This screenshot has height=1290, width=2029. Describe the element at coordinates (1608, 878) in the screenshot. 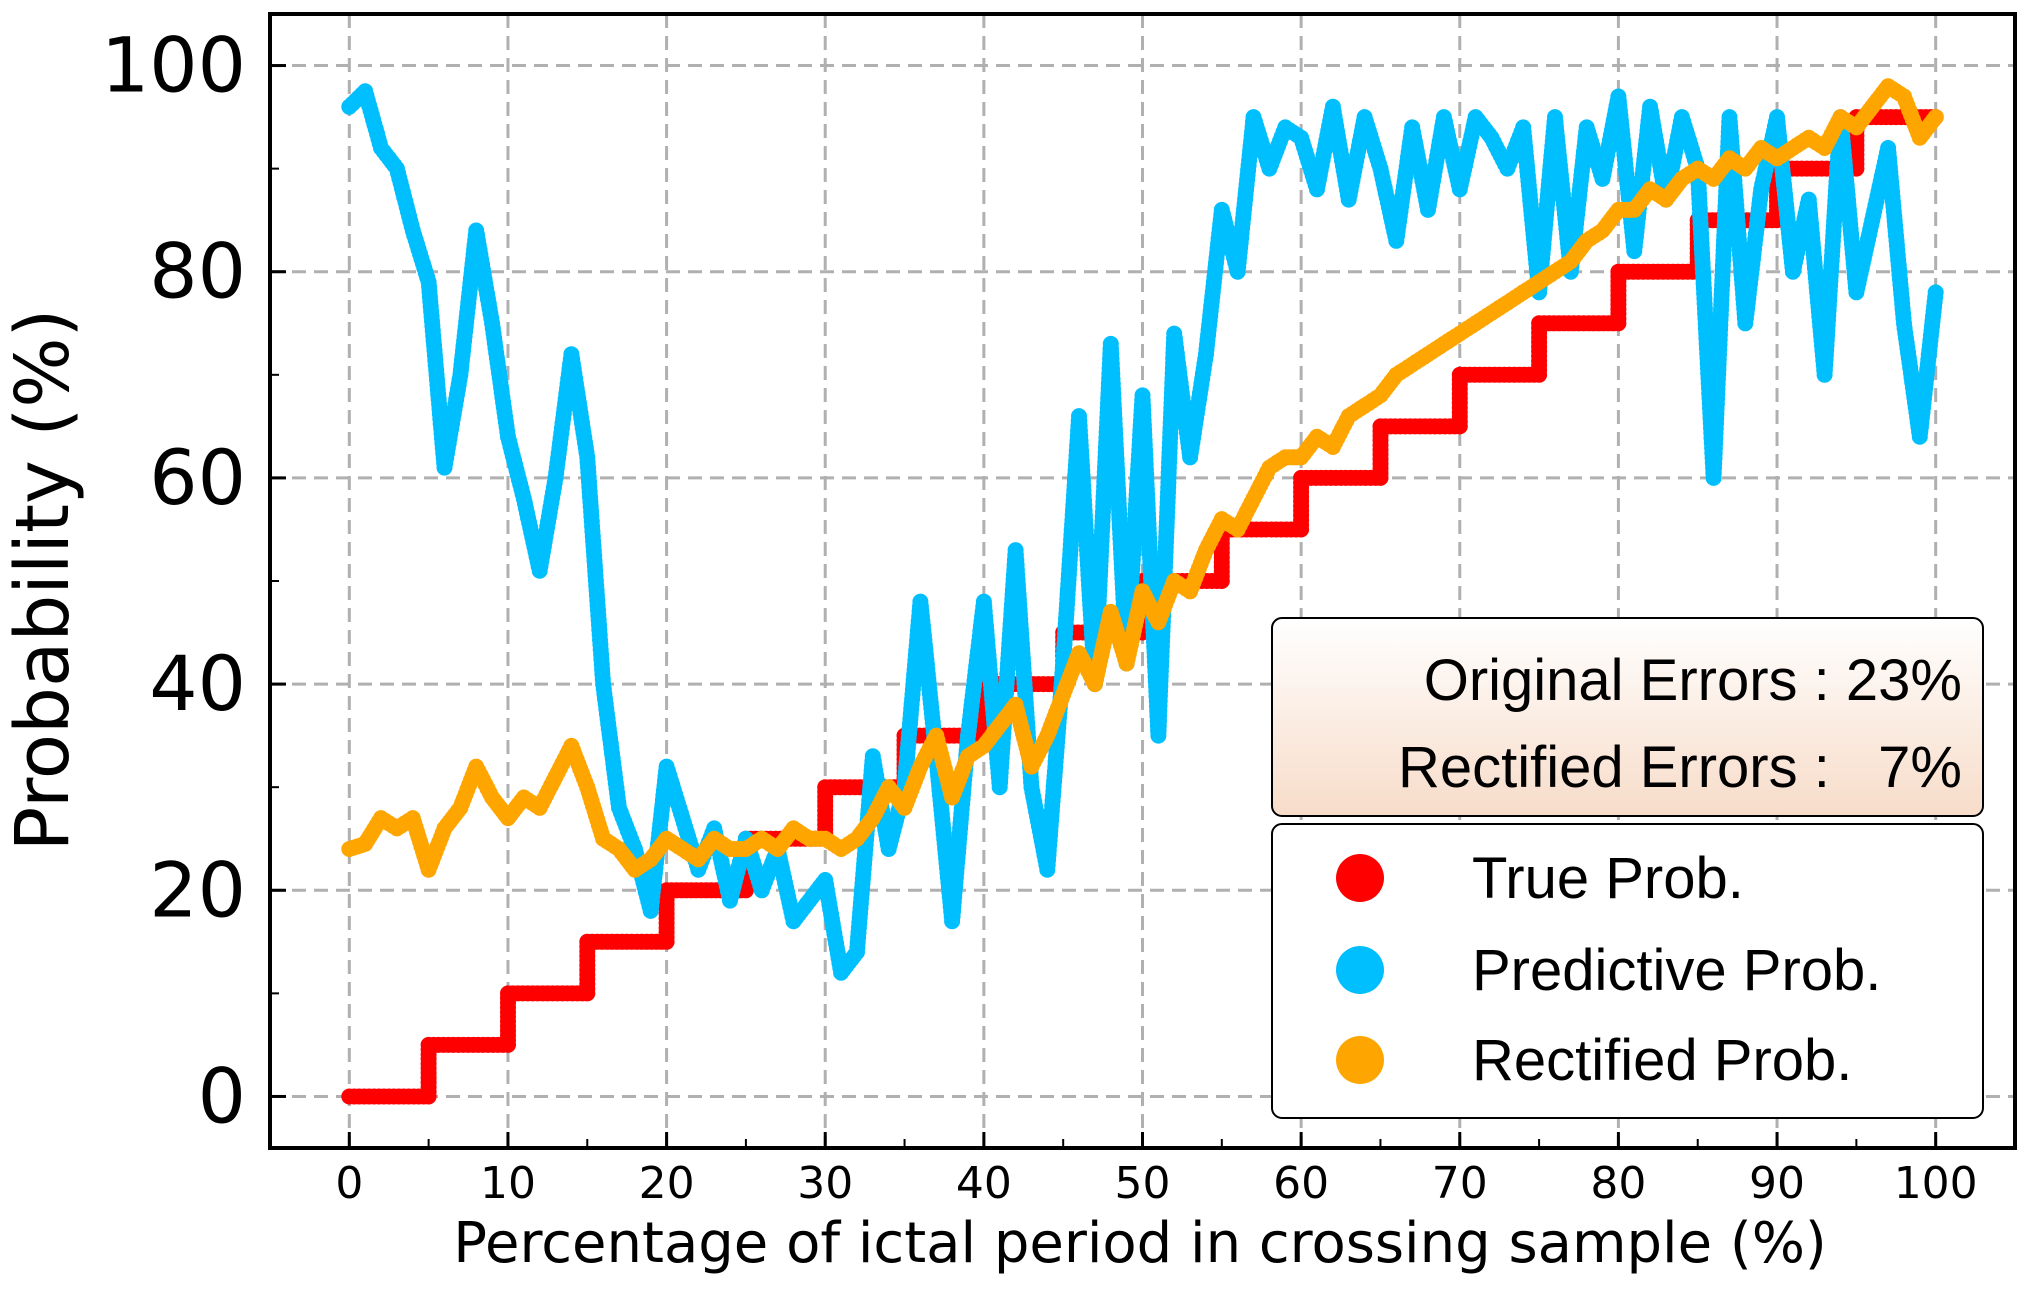

I see `legend-label-true: True Prob.` at that location.